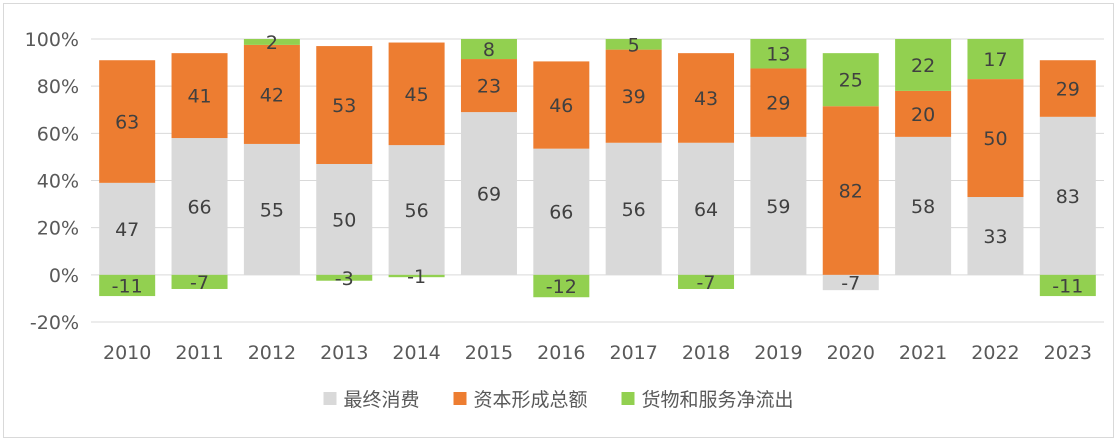 The height and width of the screenshot is (443, 1119). Describe the element at coordinates (1068, 353) in the screenshot. I see `x-tick-label: 2023` at that location.